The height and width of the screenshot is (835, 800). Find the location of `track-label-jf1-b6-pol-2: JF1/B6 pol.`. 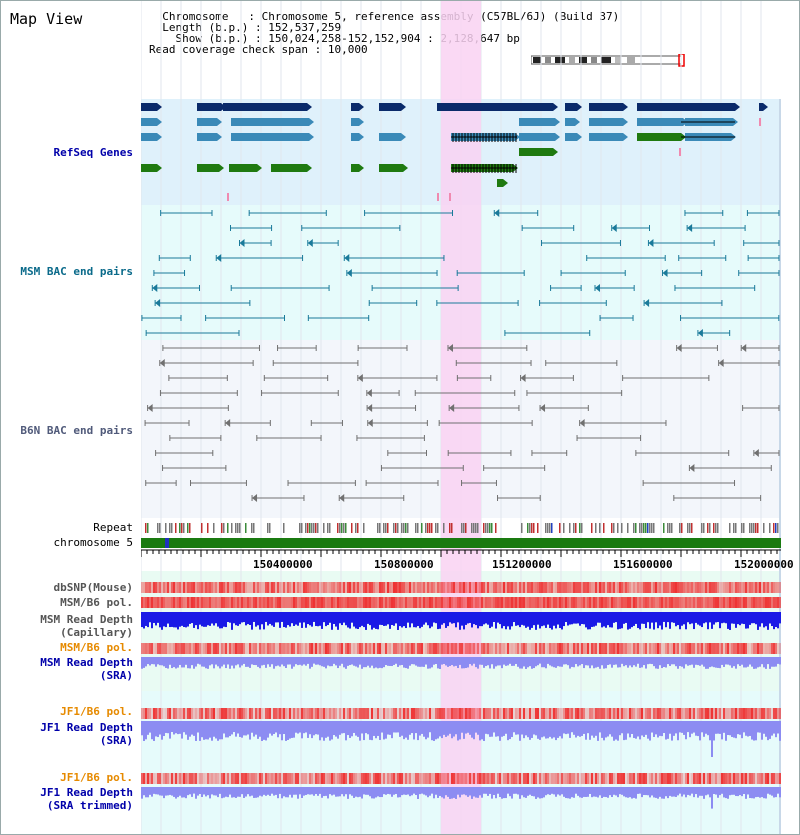

track-label-jf1-b6-pol-2: JF1/B6 pol. is located at coordinates (96, 777).